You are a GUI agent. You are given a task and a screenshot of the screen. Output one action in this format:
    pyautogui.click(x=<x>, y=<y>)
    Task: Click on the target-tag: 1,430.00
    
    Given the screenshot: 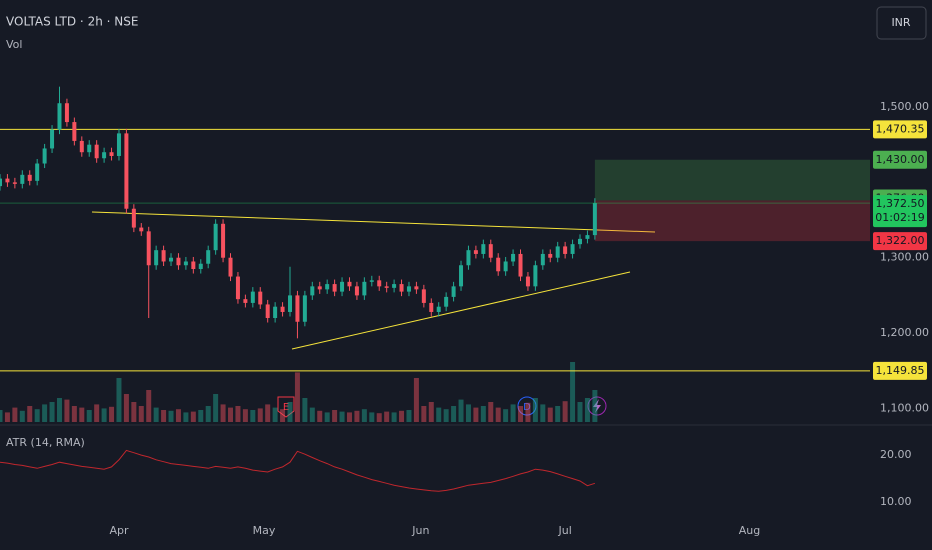 What is the action you would take?
    pyautogui.click(x=900, y=159)
    